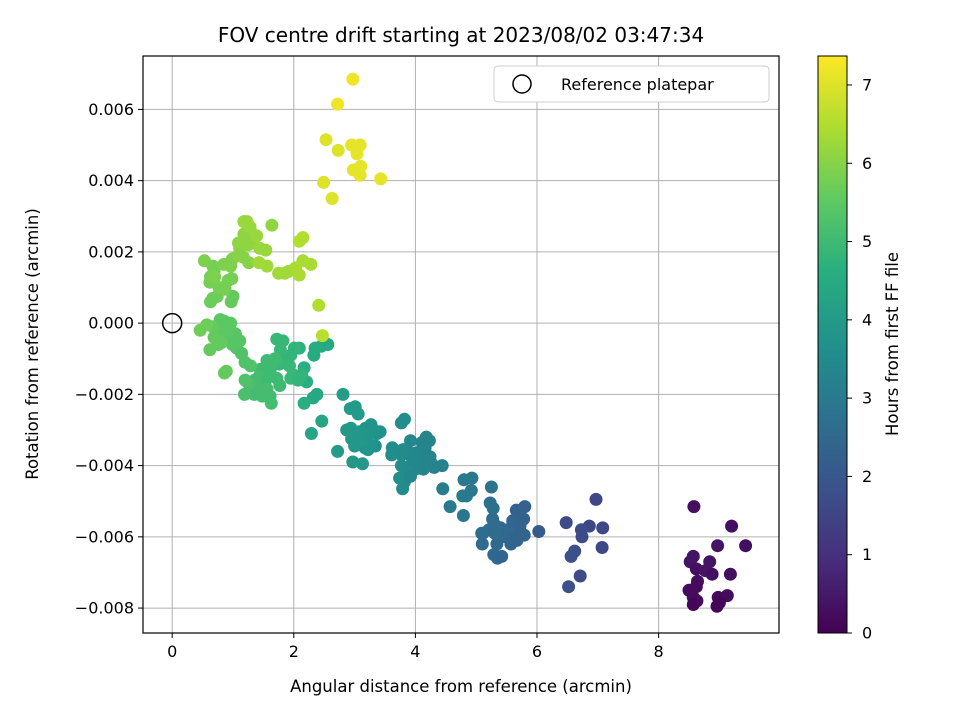 This screenshot has height=720, width=960. I want to click on legend-open-circle-marker, so click(522, 84).